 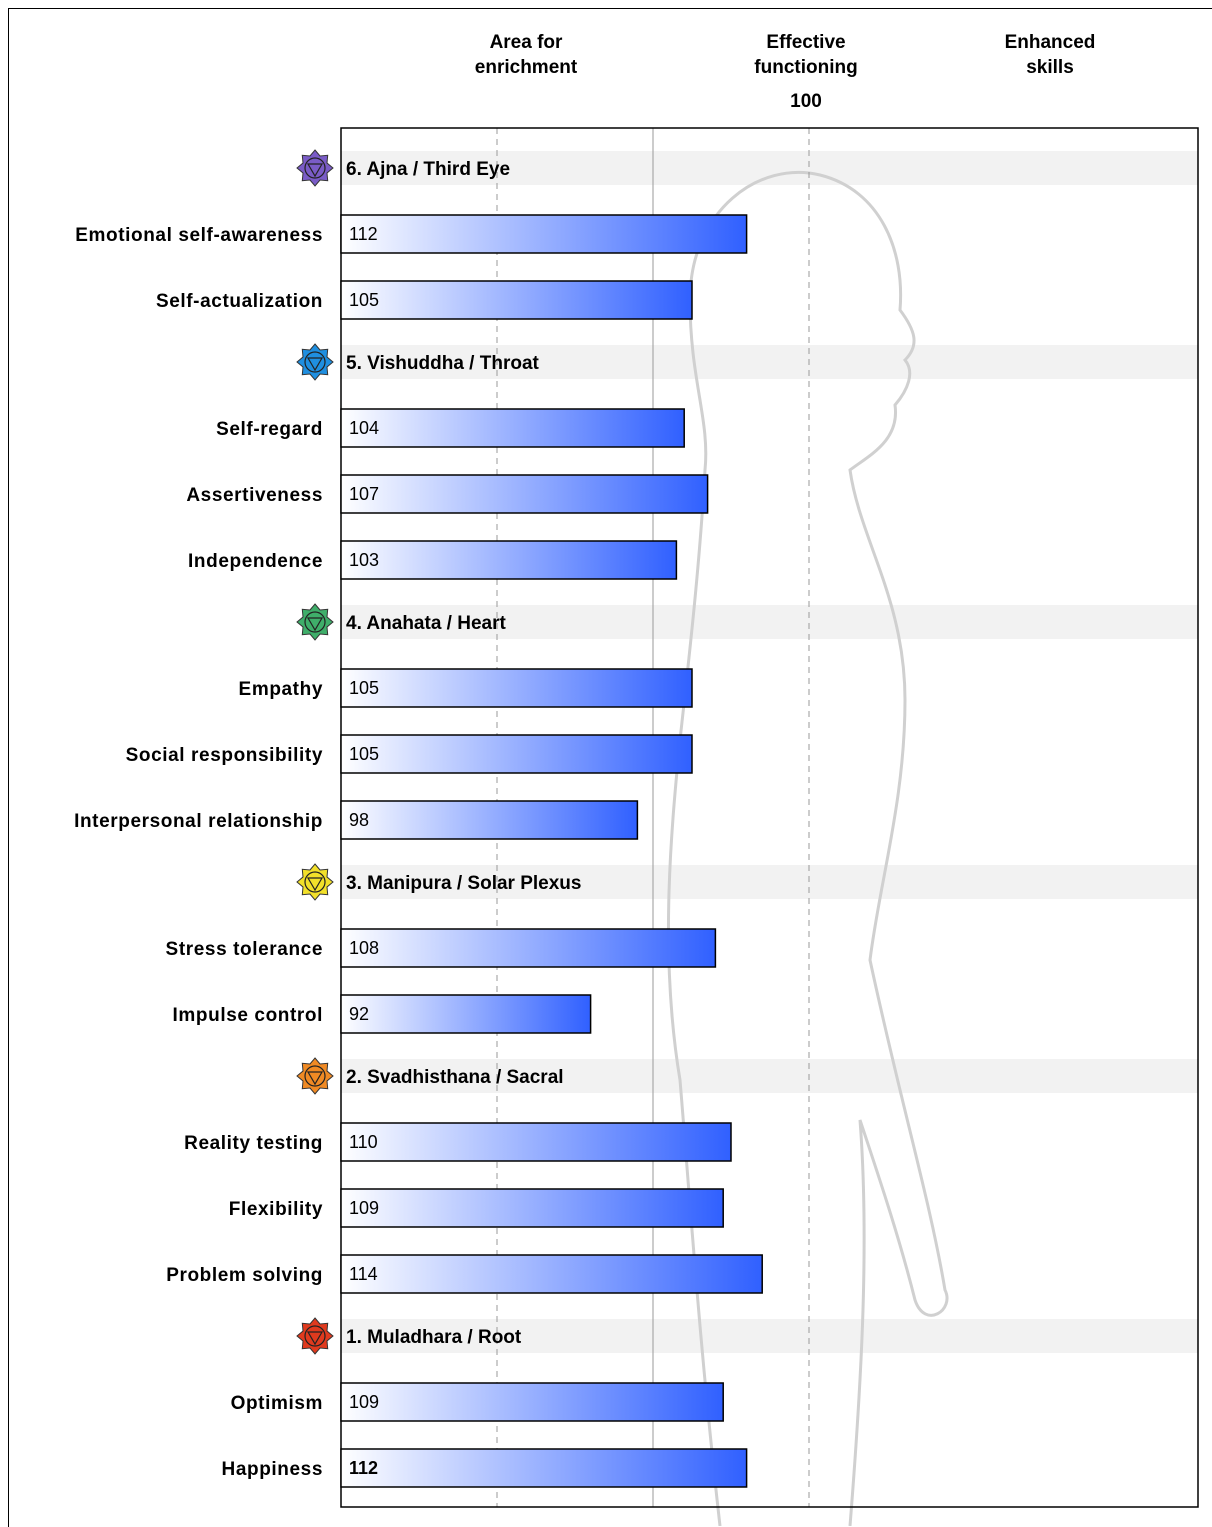 I want to click on group-label: 1. Muladhara / Root, so click(x=434, y=1337).